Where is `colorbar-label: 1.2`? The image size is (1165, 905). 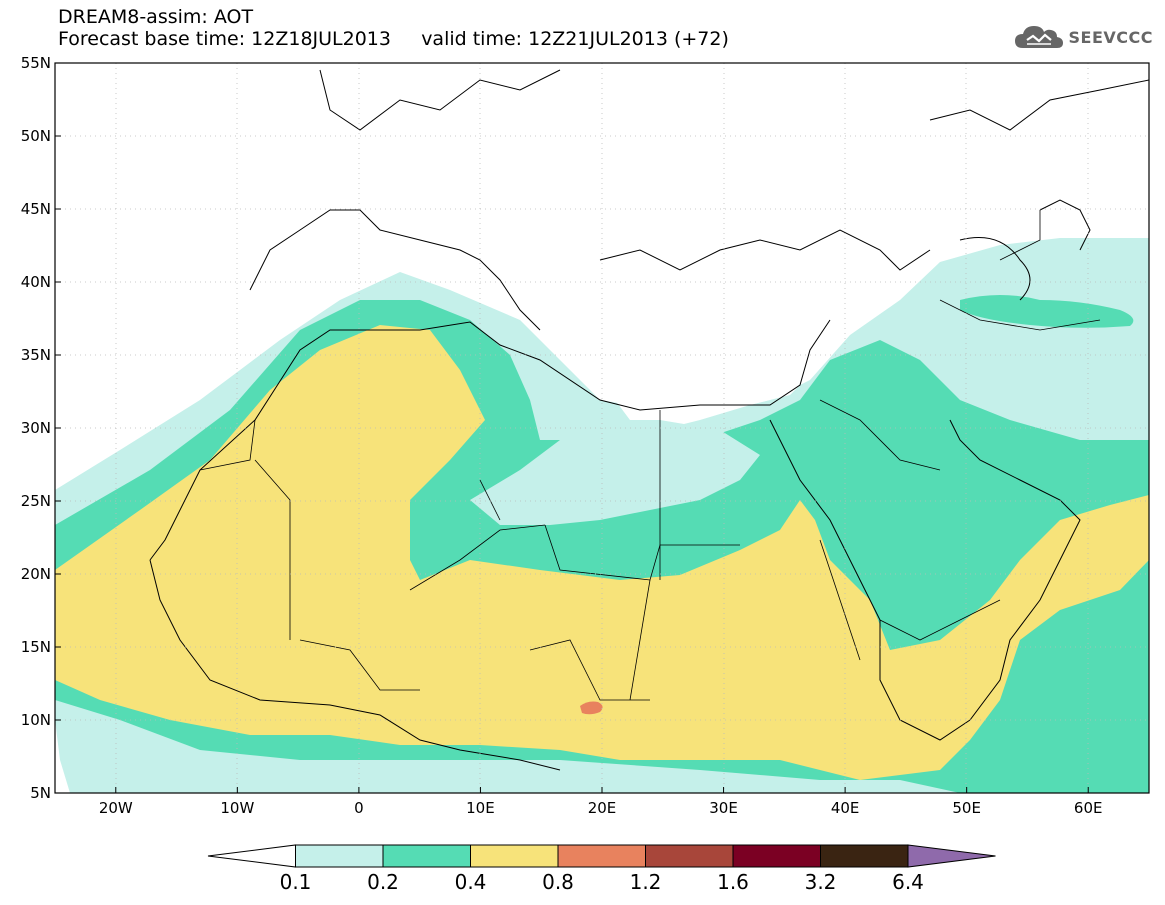 colorbar-label: 1.2 is located at coordinates (646, 882).